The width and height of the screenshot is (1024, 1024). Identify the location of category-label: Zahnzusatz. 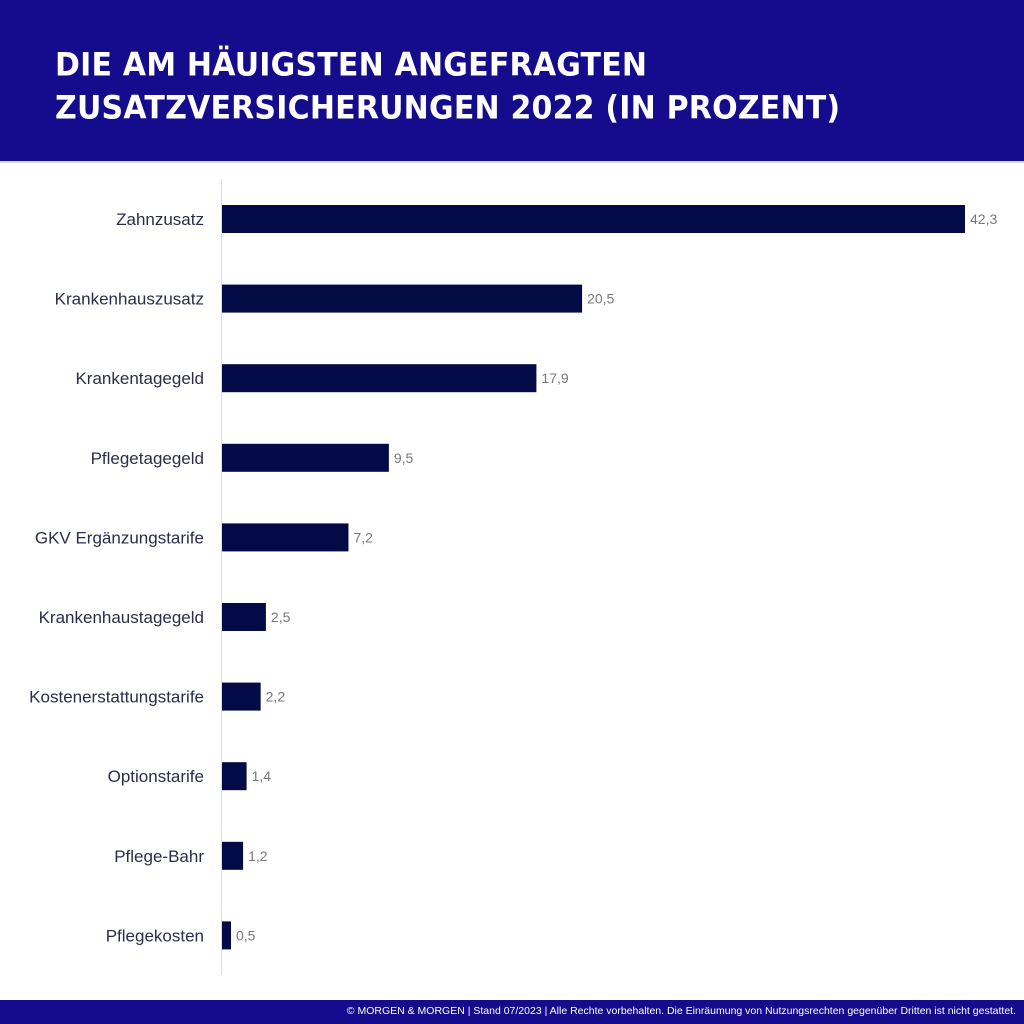
(160, 219).